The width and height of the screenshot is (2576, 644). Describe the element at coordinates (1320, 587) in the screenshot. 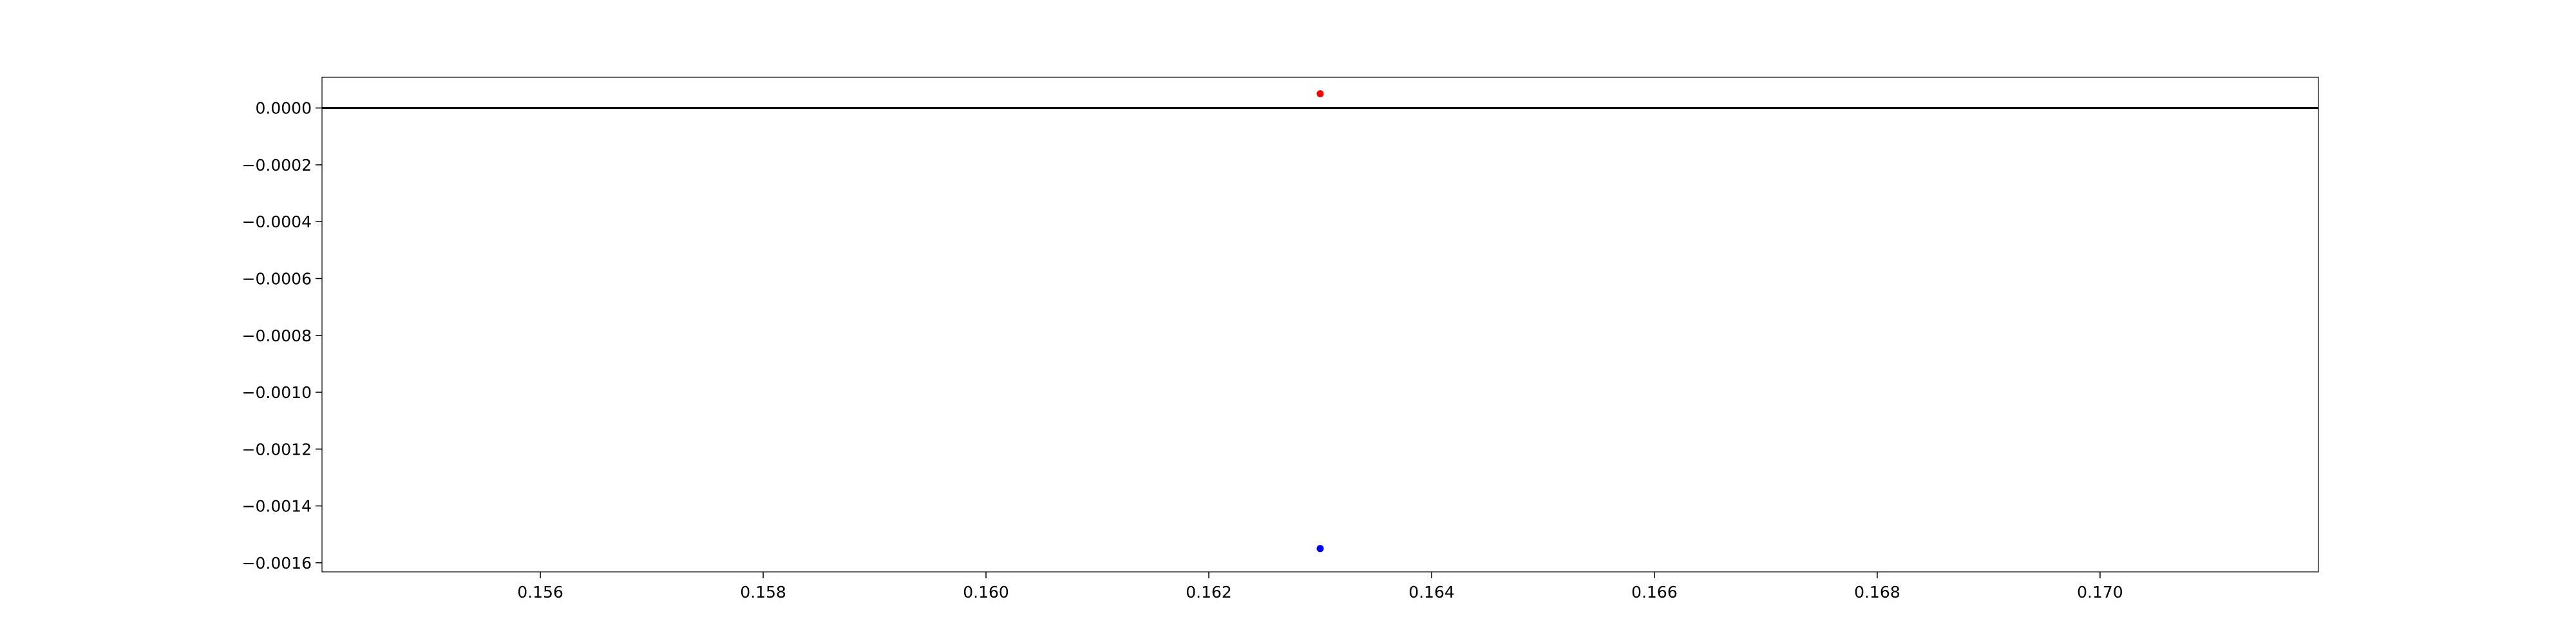

I see `x-axis-ticks: 0.156 0.158 0.160 0.162 0.164 0.166 0.168 0.170` at that location.